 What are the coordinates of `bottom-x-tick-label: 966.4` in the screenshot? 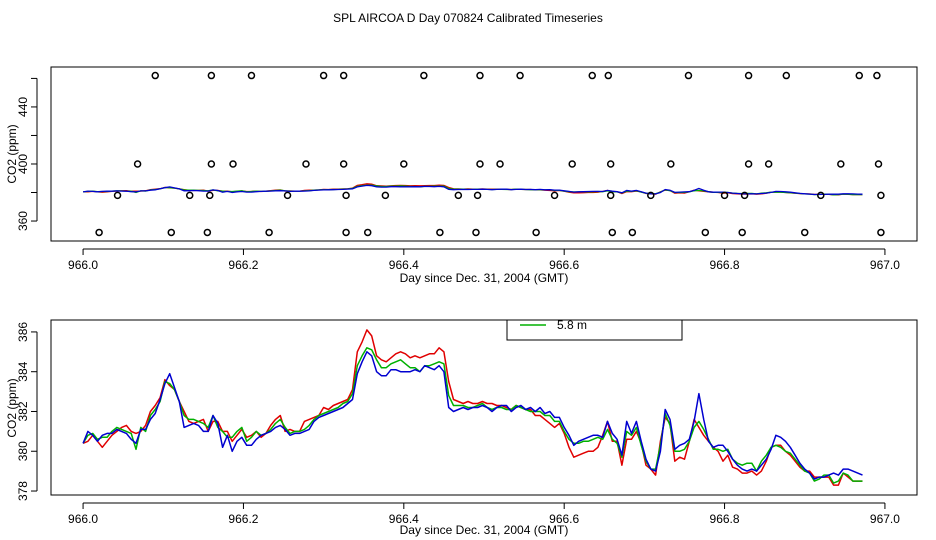 It's located at (404, 519).